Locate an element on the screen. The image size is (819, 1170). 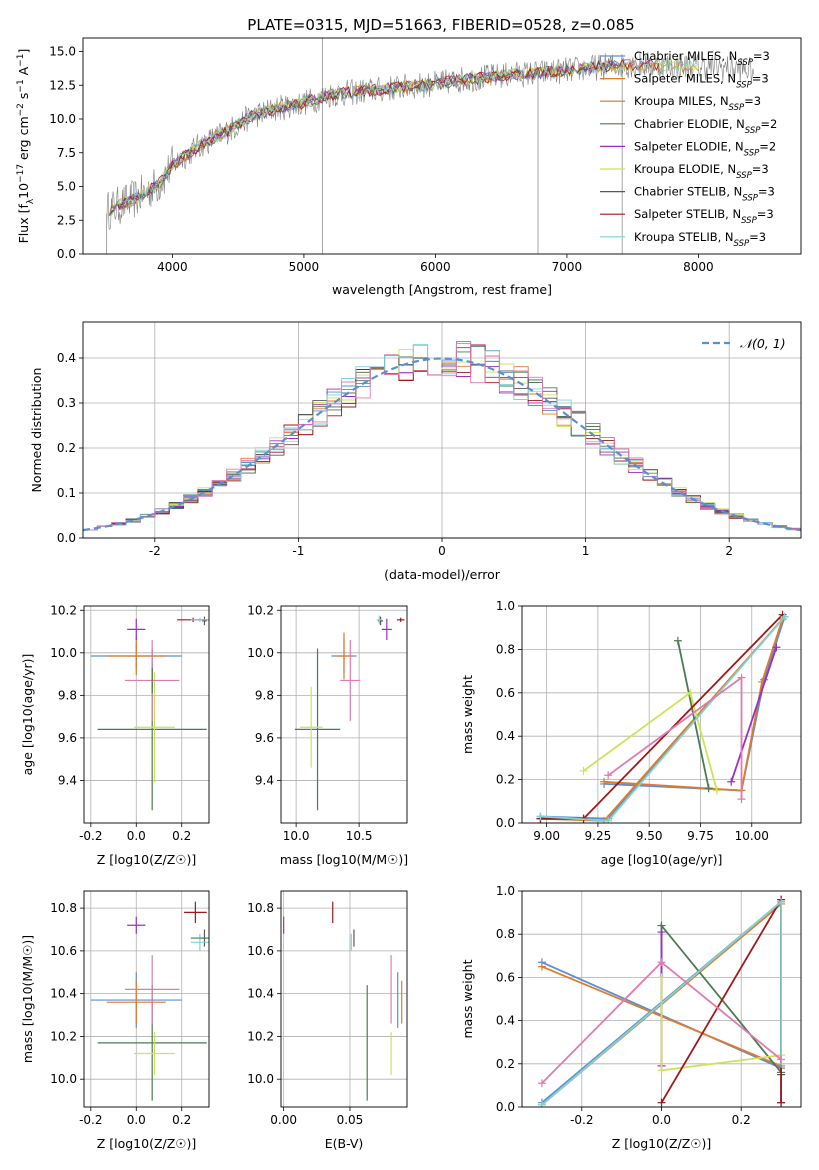
y-tick-label: 12.5 is located at coordinates (62, 85).